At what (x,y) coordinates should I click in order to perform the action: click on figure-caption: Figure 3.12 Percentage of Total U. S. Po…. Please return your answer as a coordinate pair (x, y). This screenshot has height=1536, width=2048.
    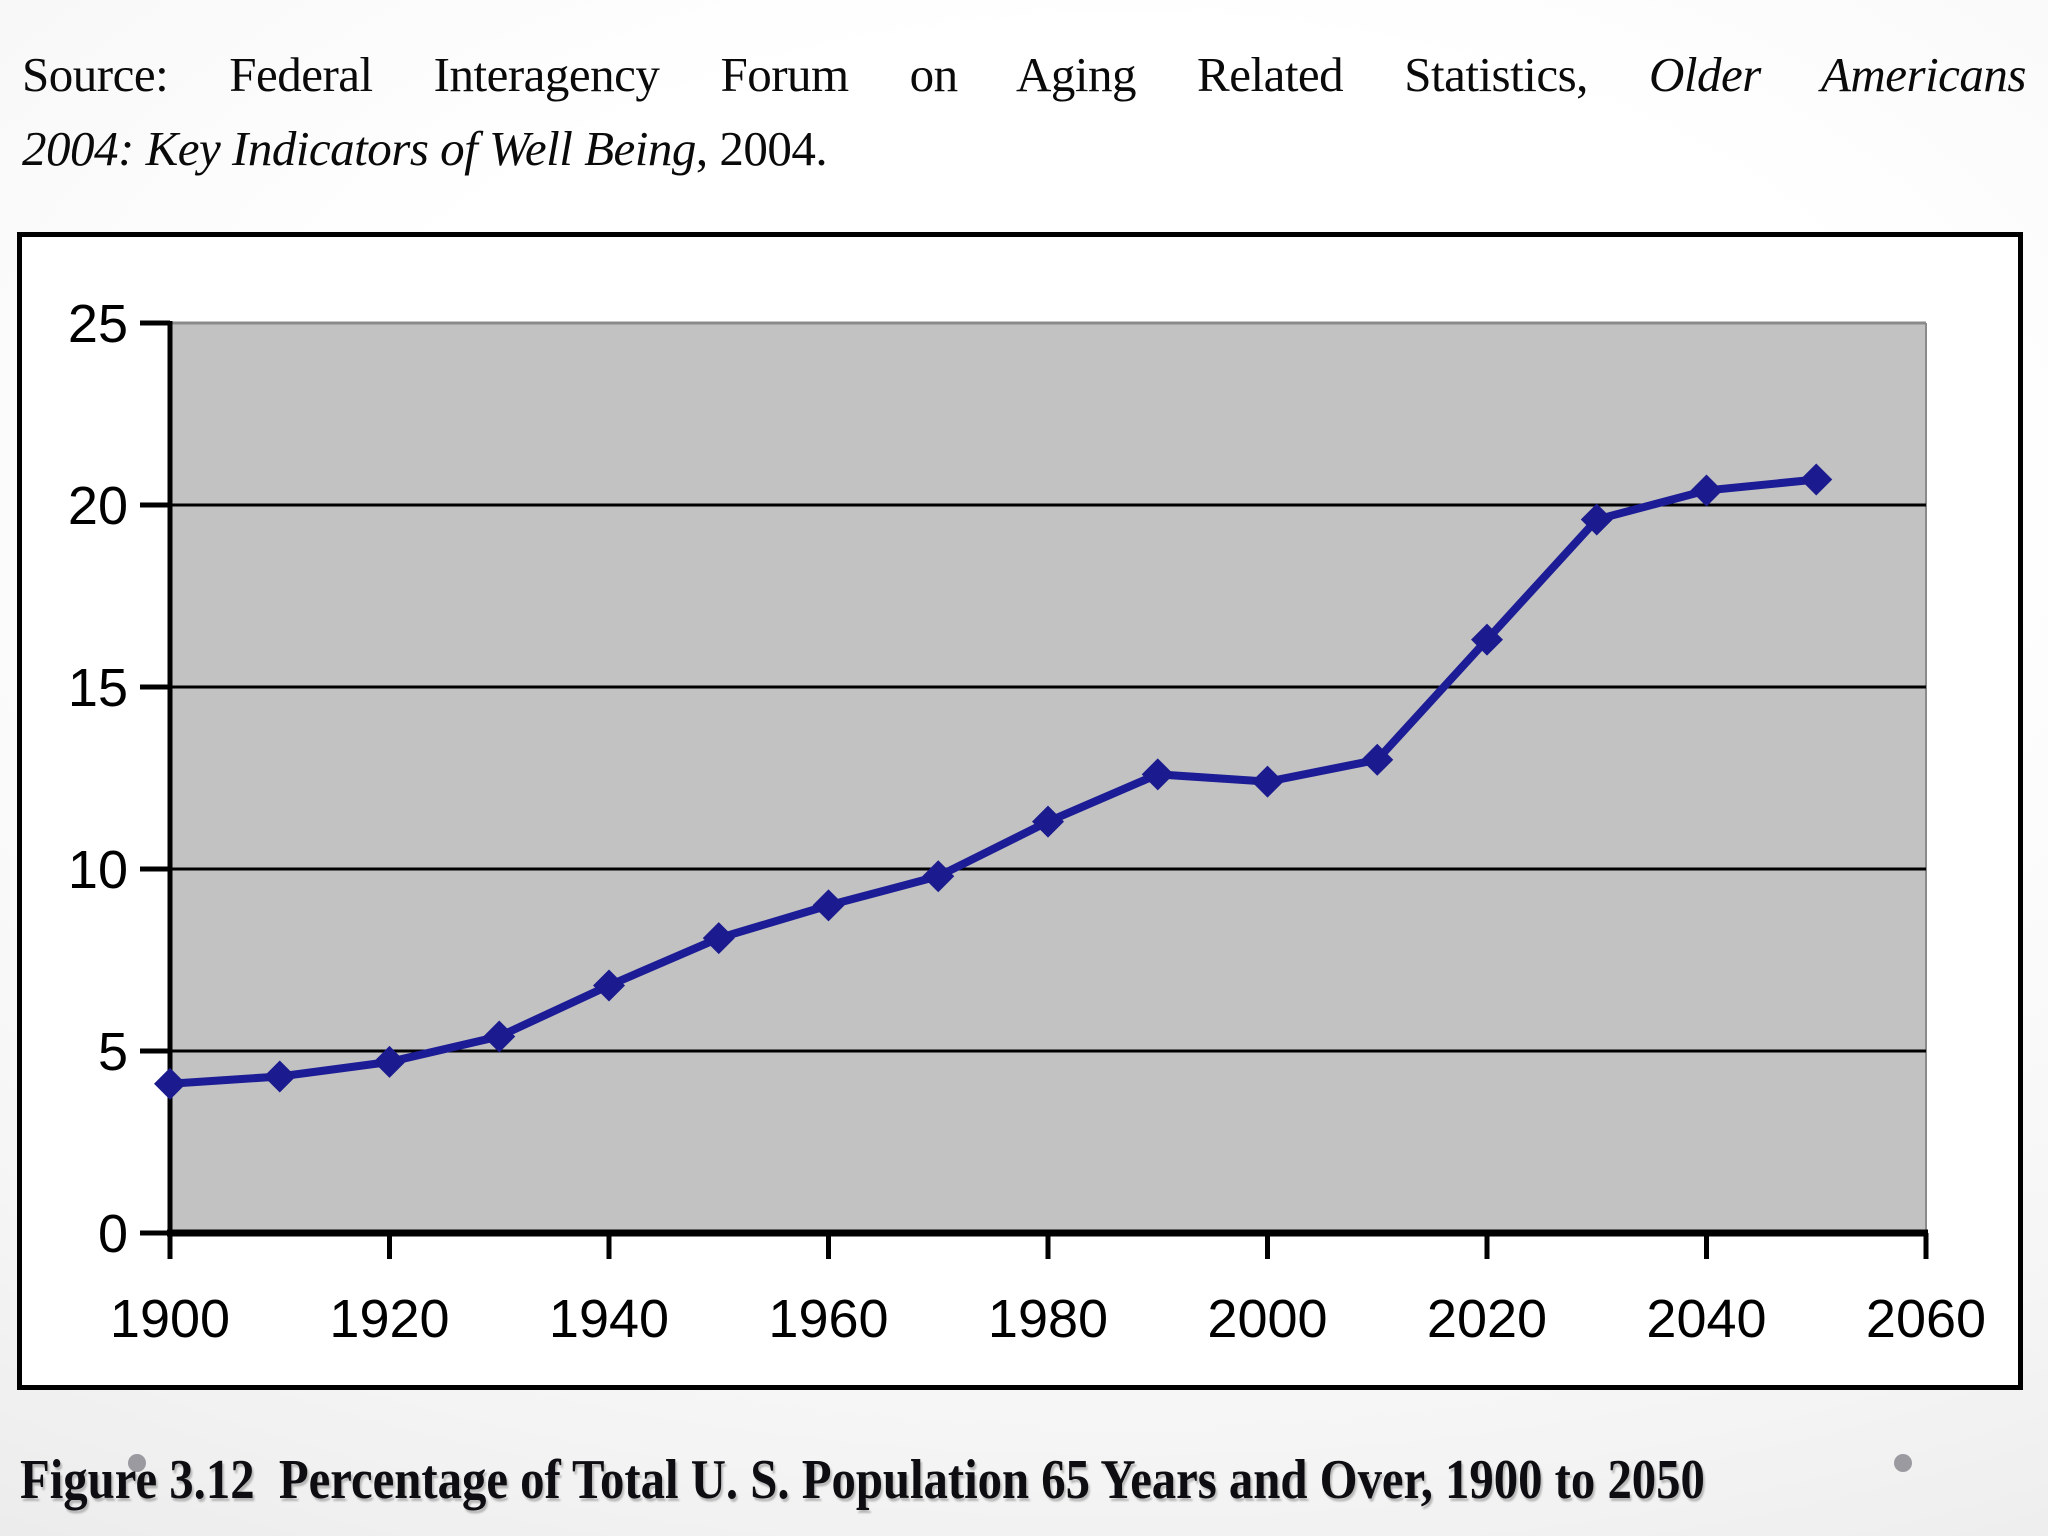
    Looking at the image, I should click on (862, 1480).